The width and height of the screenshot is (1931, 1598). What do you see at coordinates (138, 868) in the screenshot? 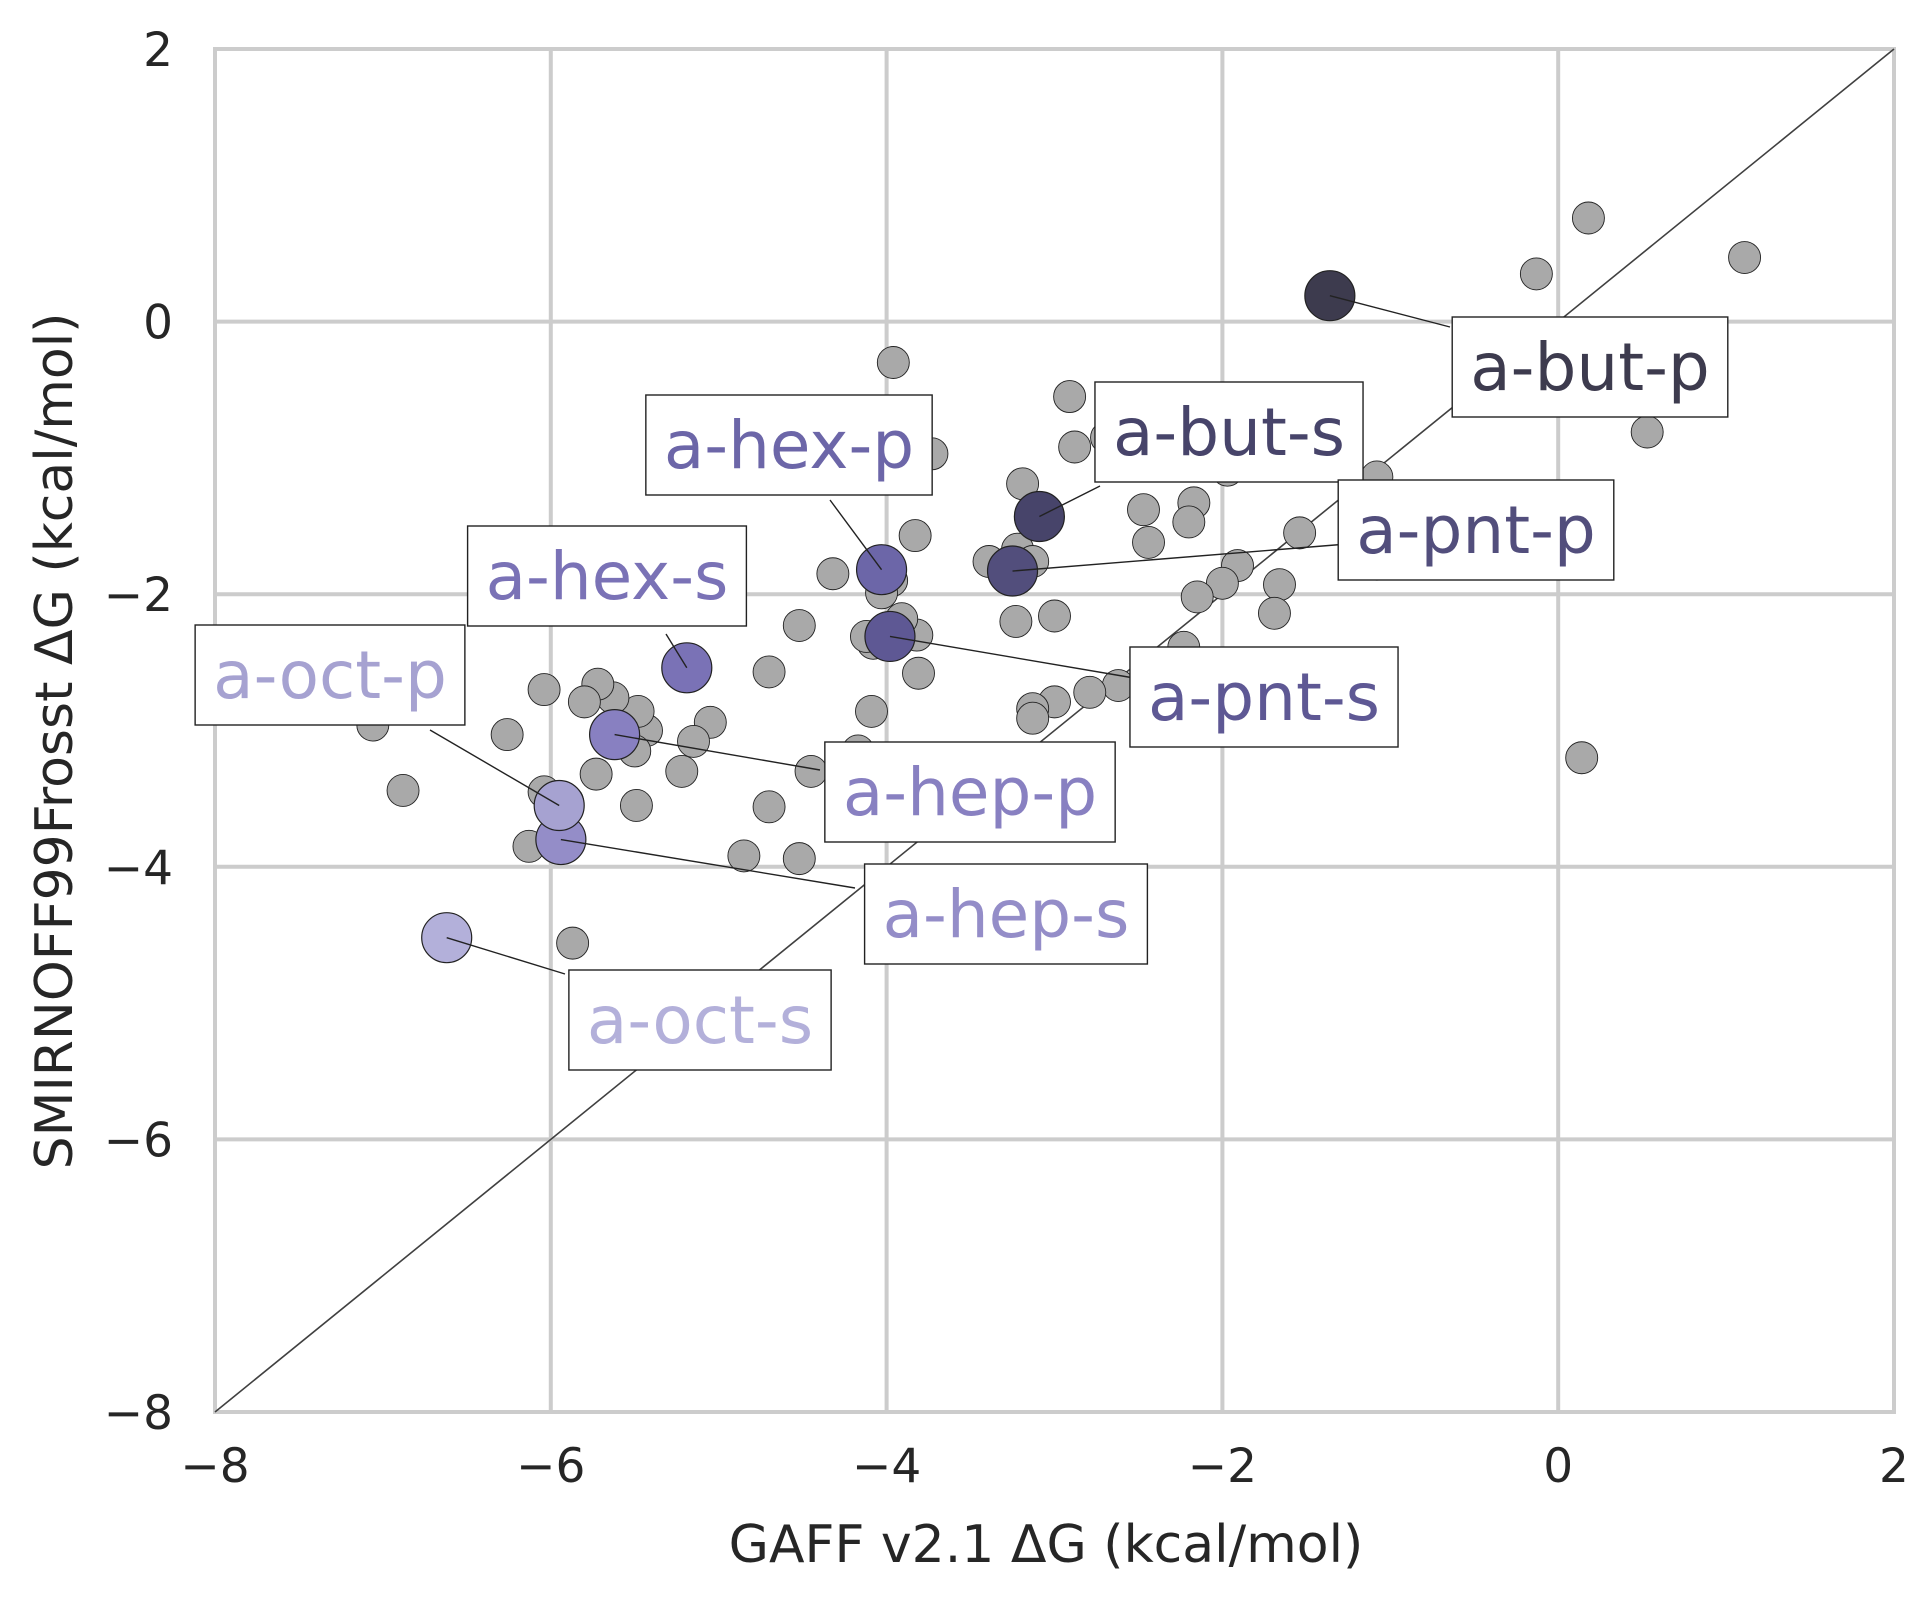
I see `y-tick-label: −4` at bounding box center [138, 868].